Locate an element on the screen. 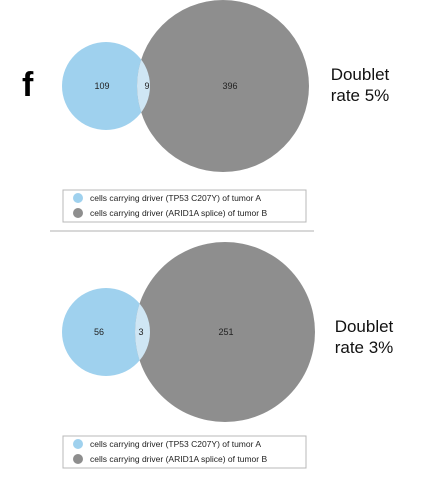 This screenshot has height=484, width=442. doublet-rate-line2: rate 3% is located at coordinates (364, 347).